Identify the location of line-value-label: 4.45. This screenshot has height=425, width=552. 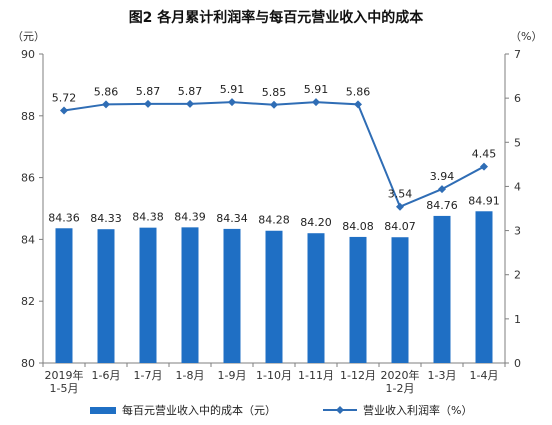
(484, 154).